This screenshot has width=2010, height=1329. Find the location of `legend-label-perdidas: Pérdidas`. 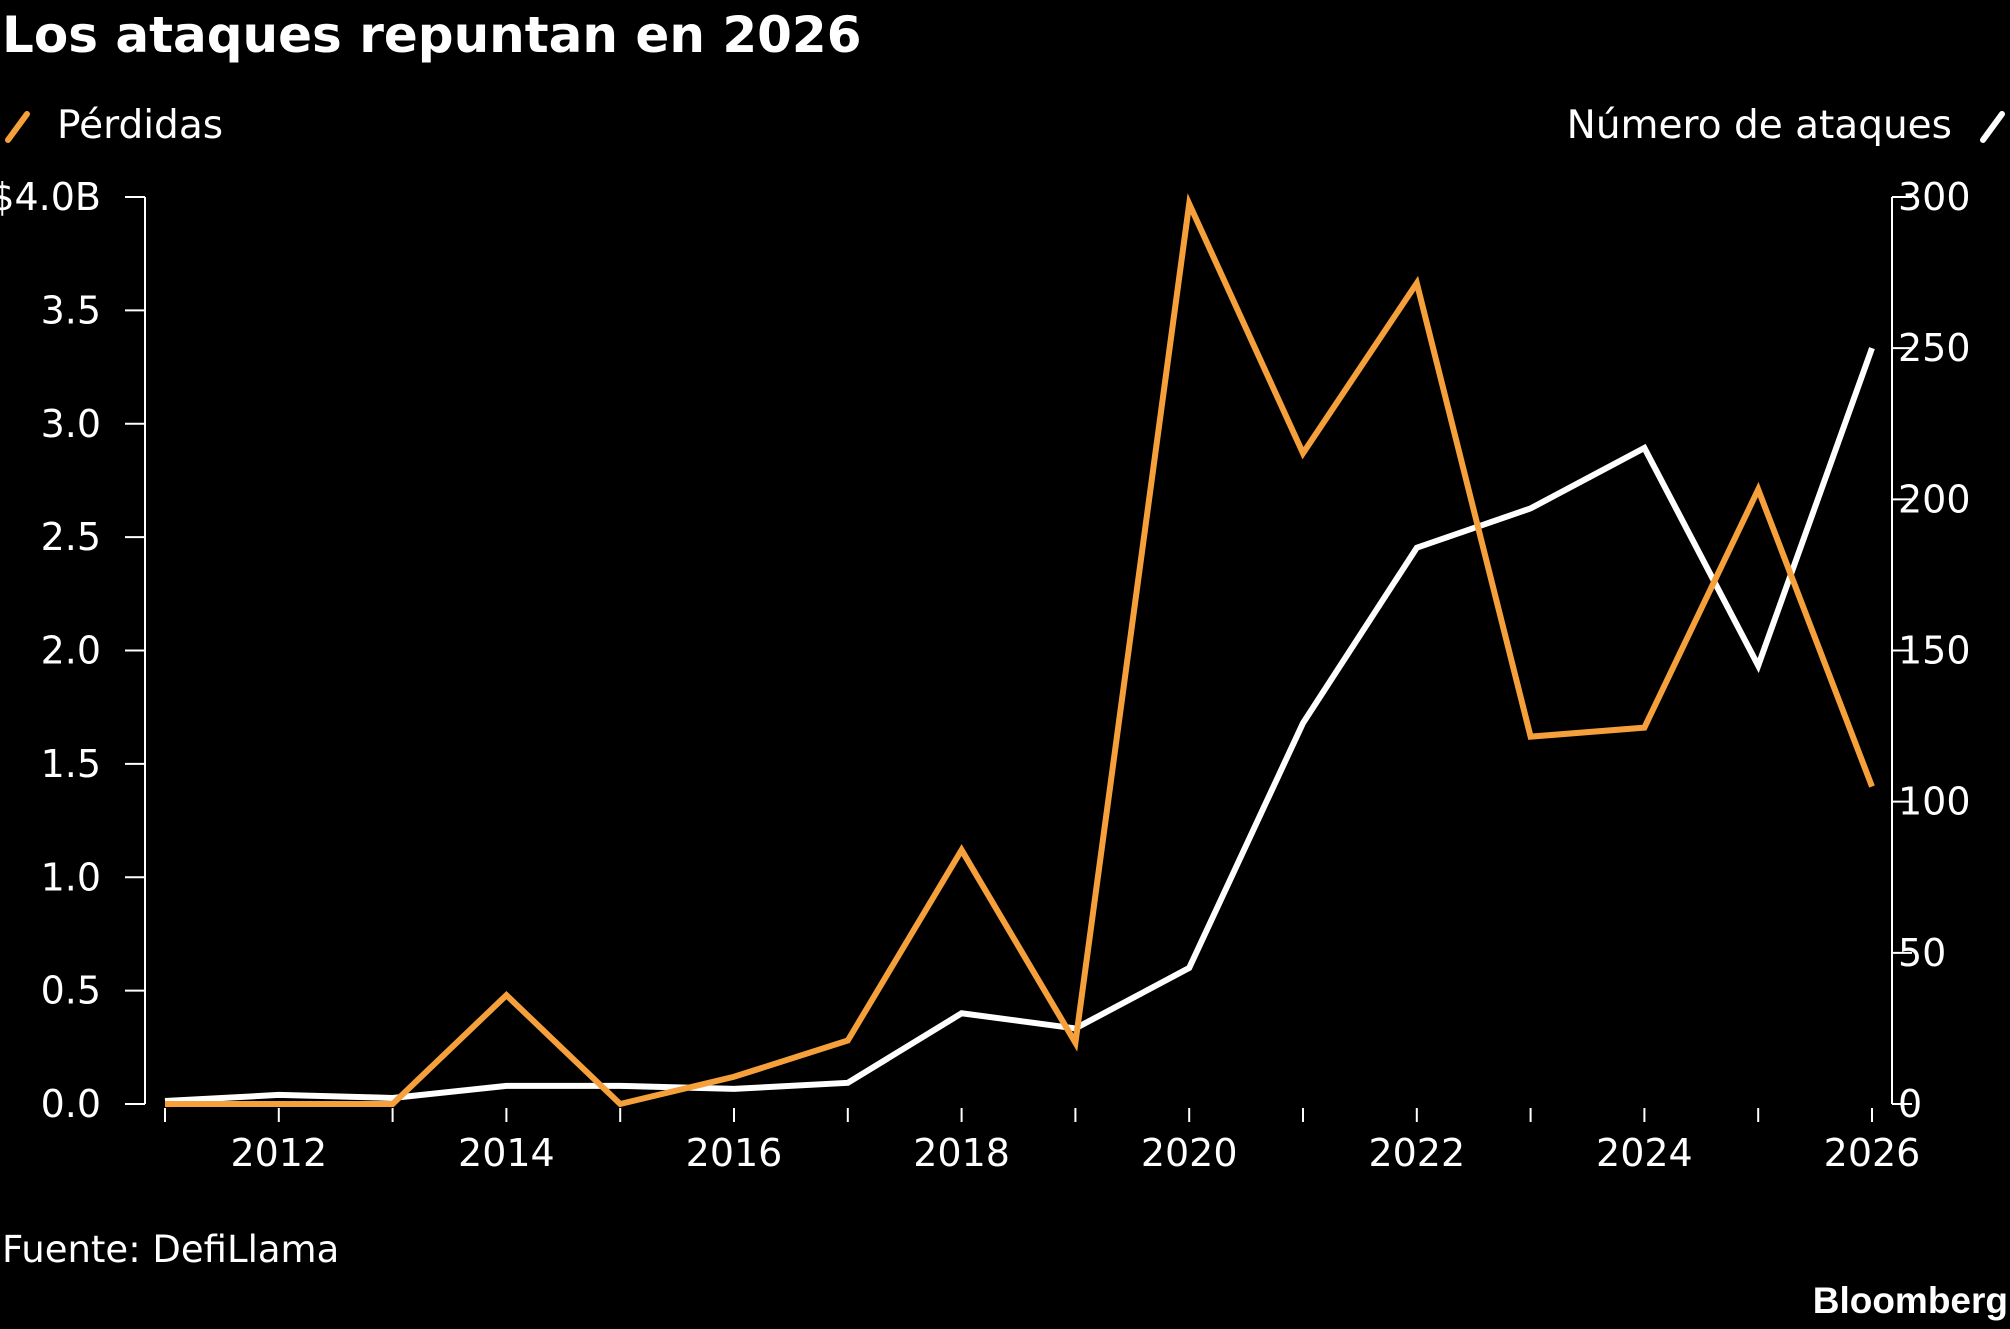

legend-label-perdidas: Pérdidas is located at coordinates (140, 125).